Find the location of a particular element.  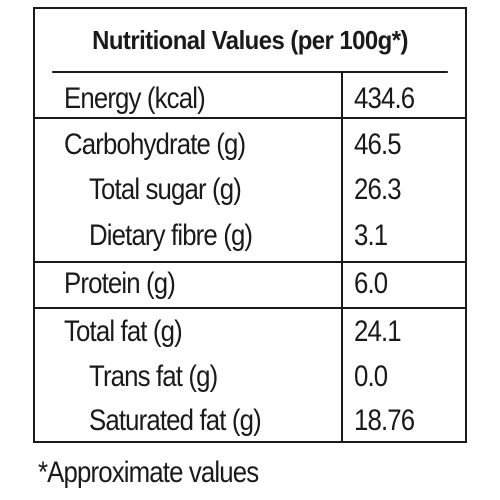

row-label-total-fat: Total fat (g) is located at coordinates (123, 331).